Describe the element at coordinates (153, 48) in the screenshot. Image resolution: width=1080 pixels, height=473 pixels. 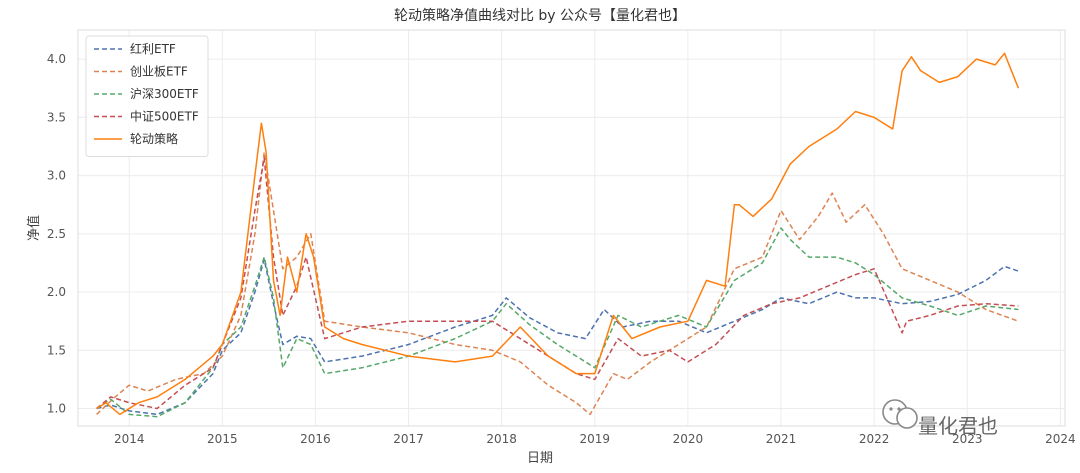
I see `legend-entry: 红利ETF` at that location.